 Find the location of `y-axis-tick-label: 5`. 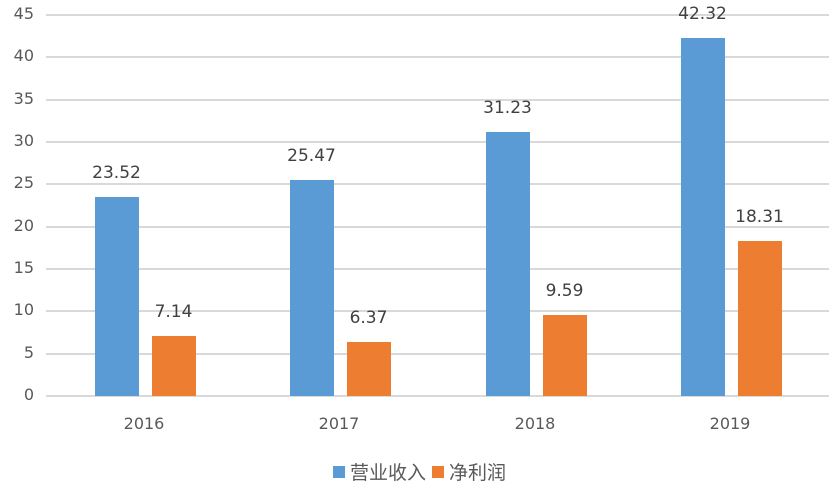

y-axis-tick-label: 5 is located at coordinates (28, 352).